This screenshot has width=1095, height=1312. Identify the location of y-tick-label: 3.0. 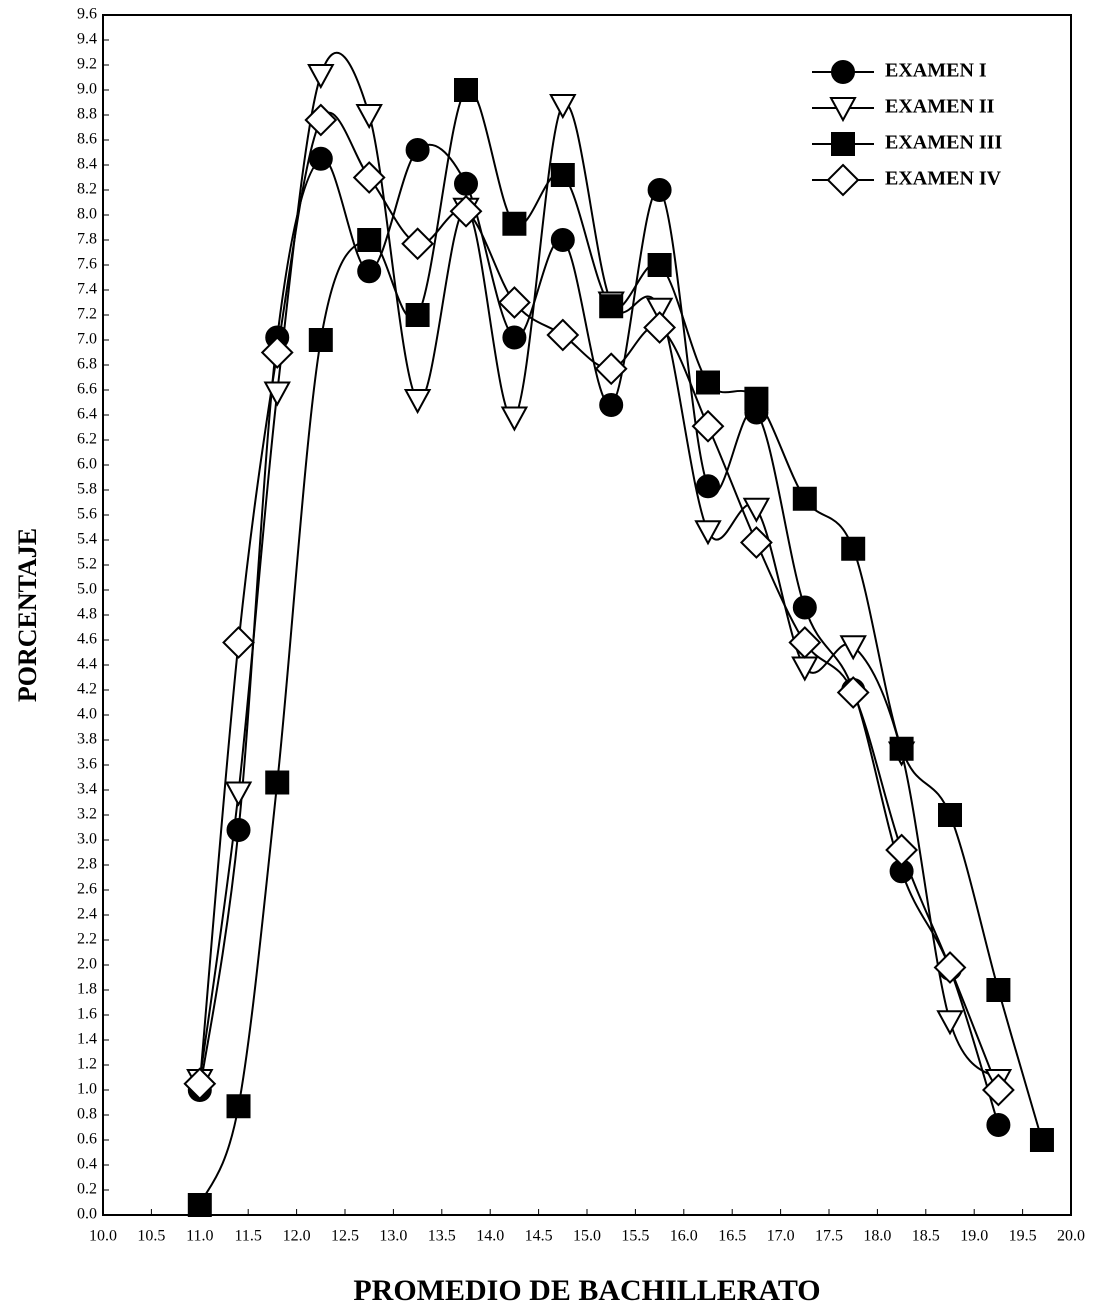
(87, 839).